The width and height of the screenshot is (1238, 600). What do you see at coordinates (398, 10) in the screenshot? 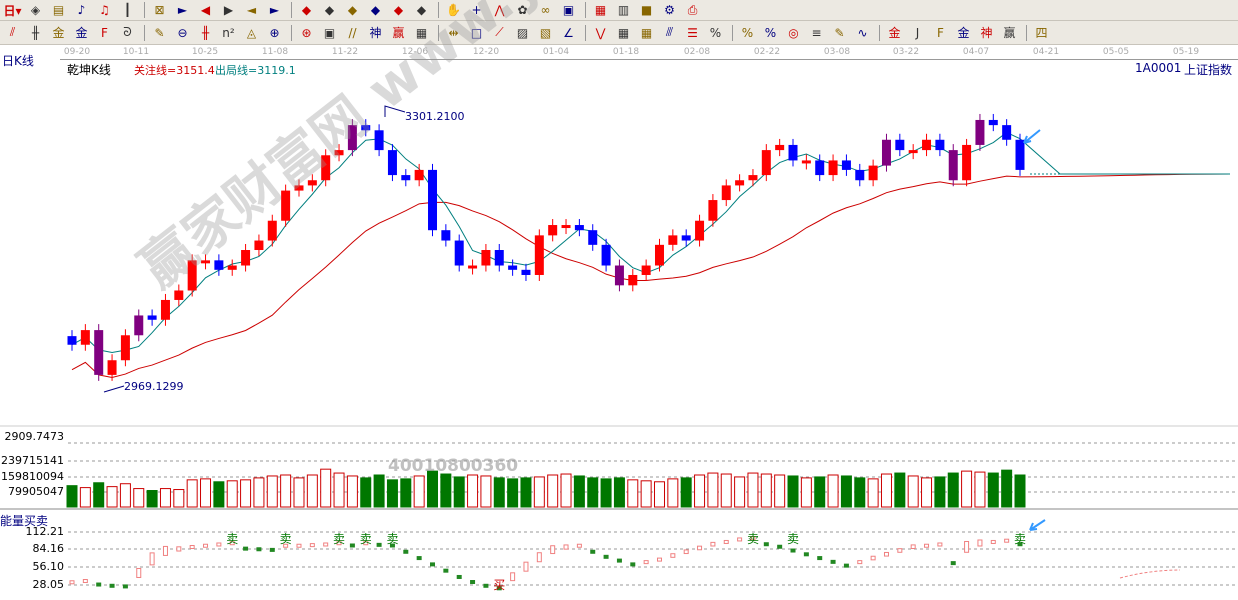
I see `expand-all-icon: ◆` at bounding box center [398, 10].